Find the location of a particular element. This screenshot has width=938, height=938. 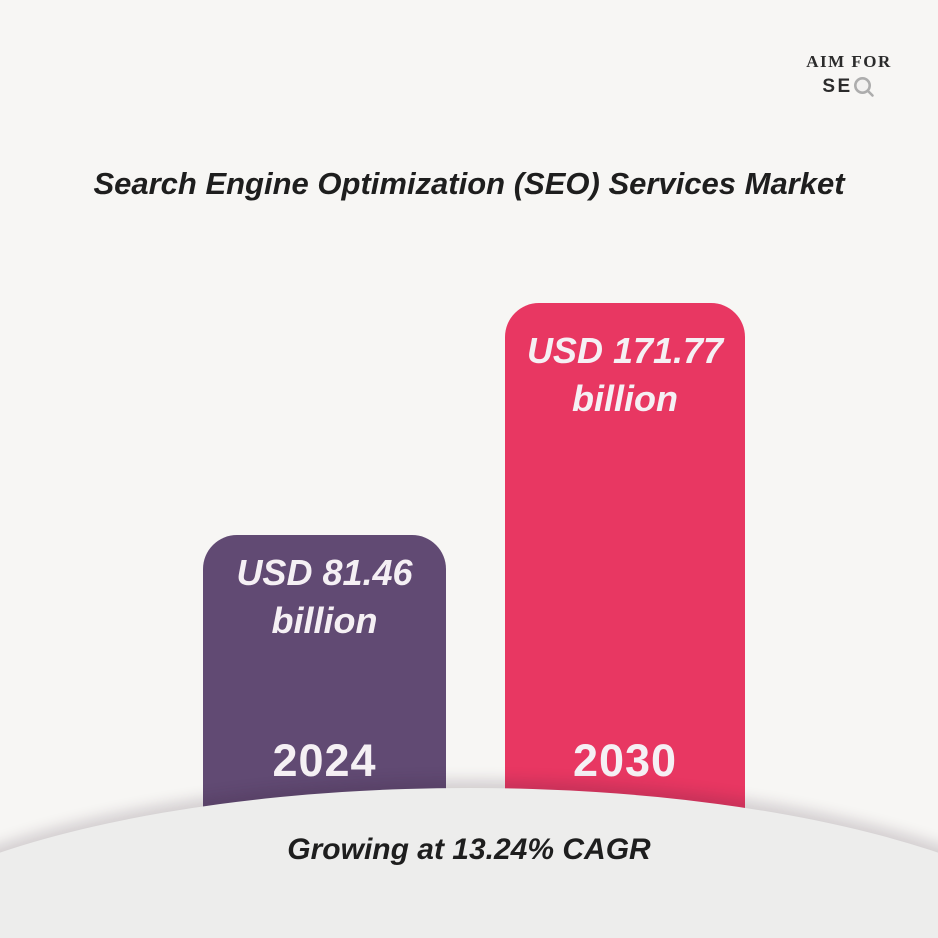

bar-2030-value-label: USD 171.77 billion is located at coordinates (625, 362).